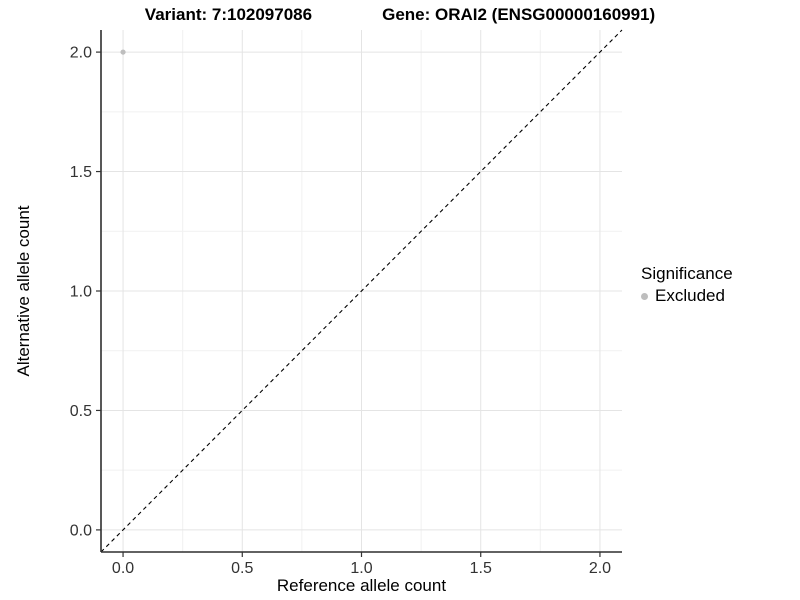  I want to click on x-tick-label: 1.0, so click(361, 568).